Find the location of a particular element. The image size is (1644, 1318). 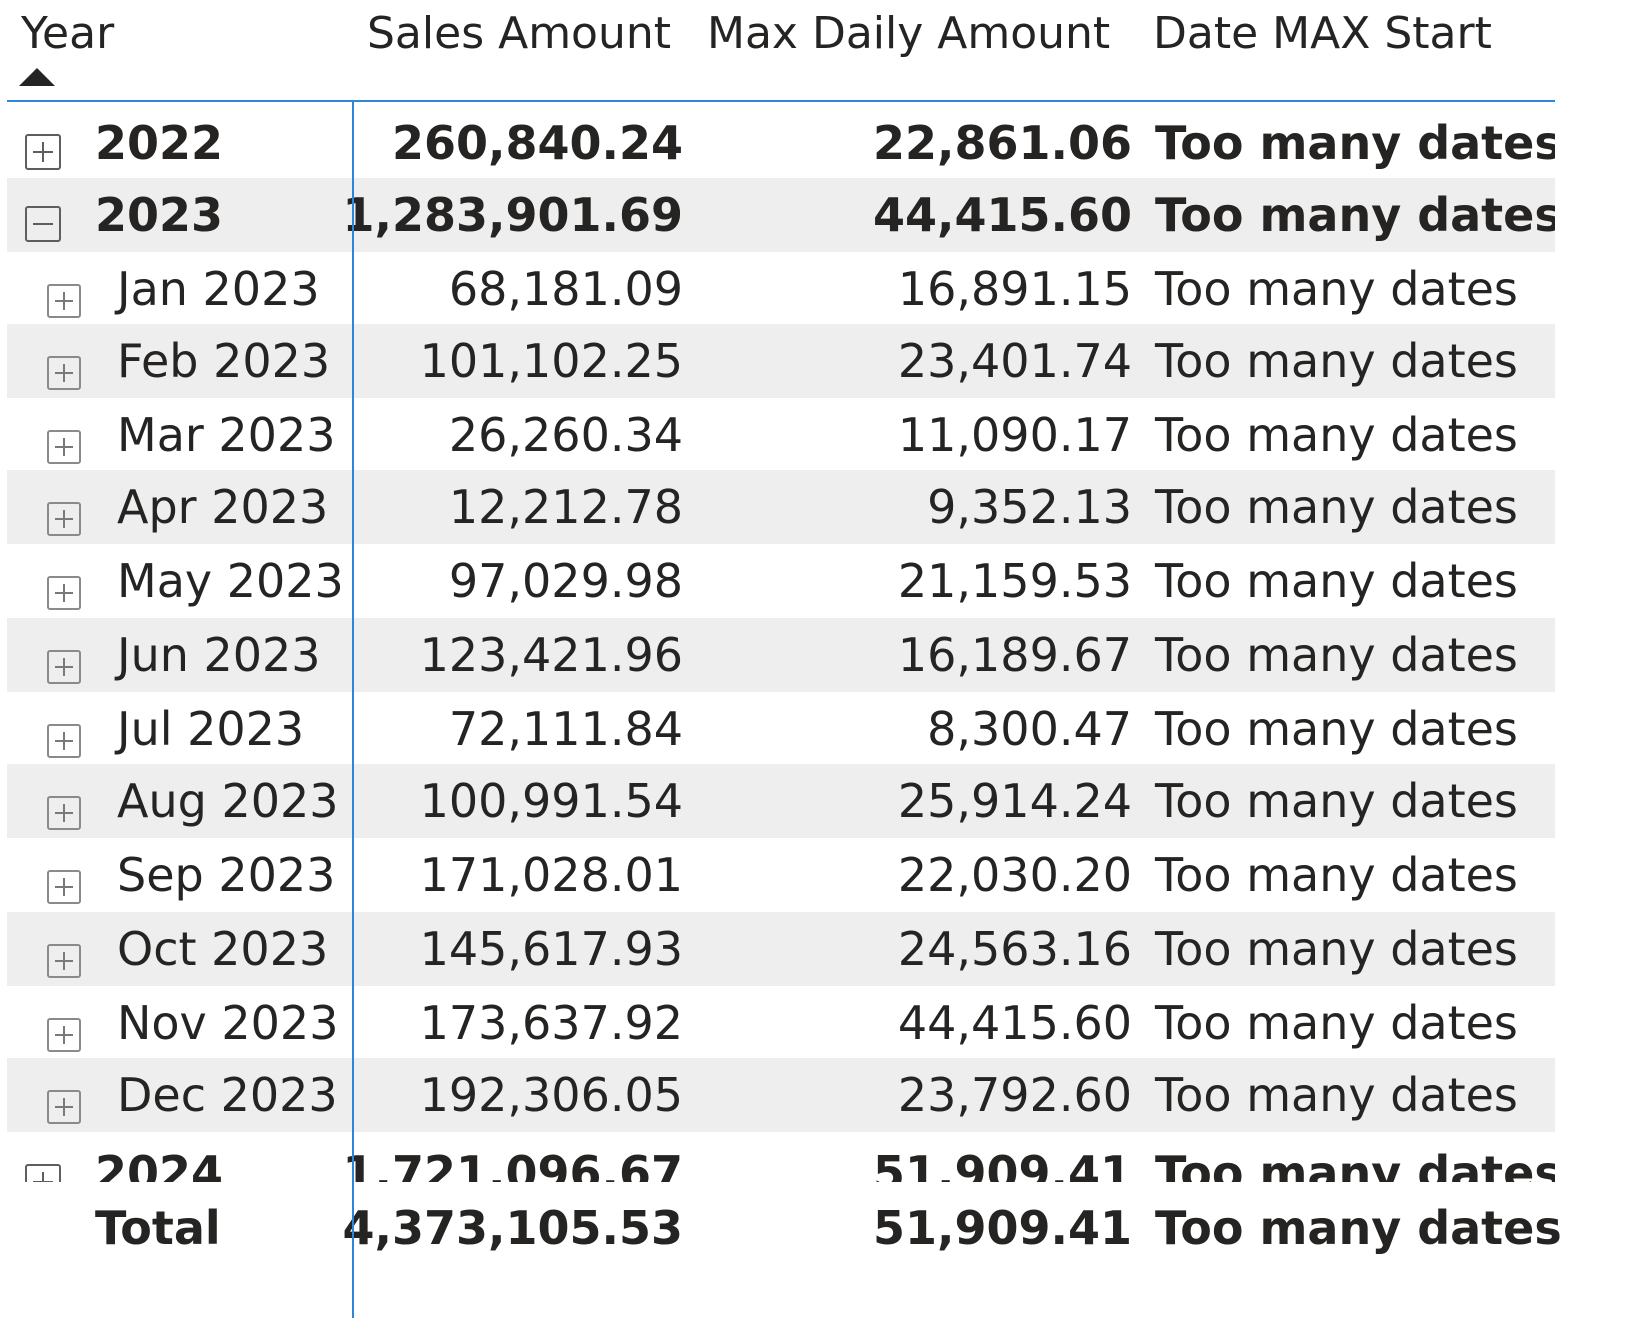

row-label: Apr 2023 is located at coordinates (223, 507).